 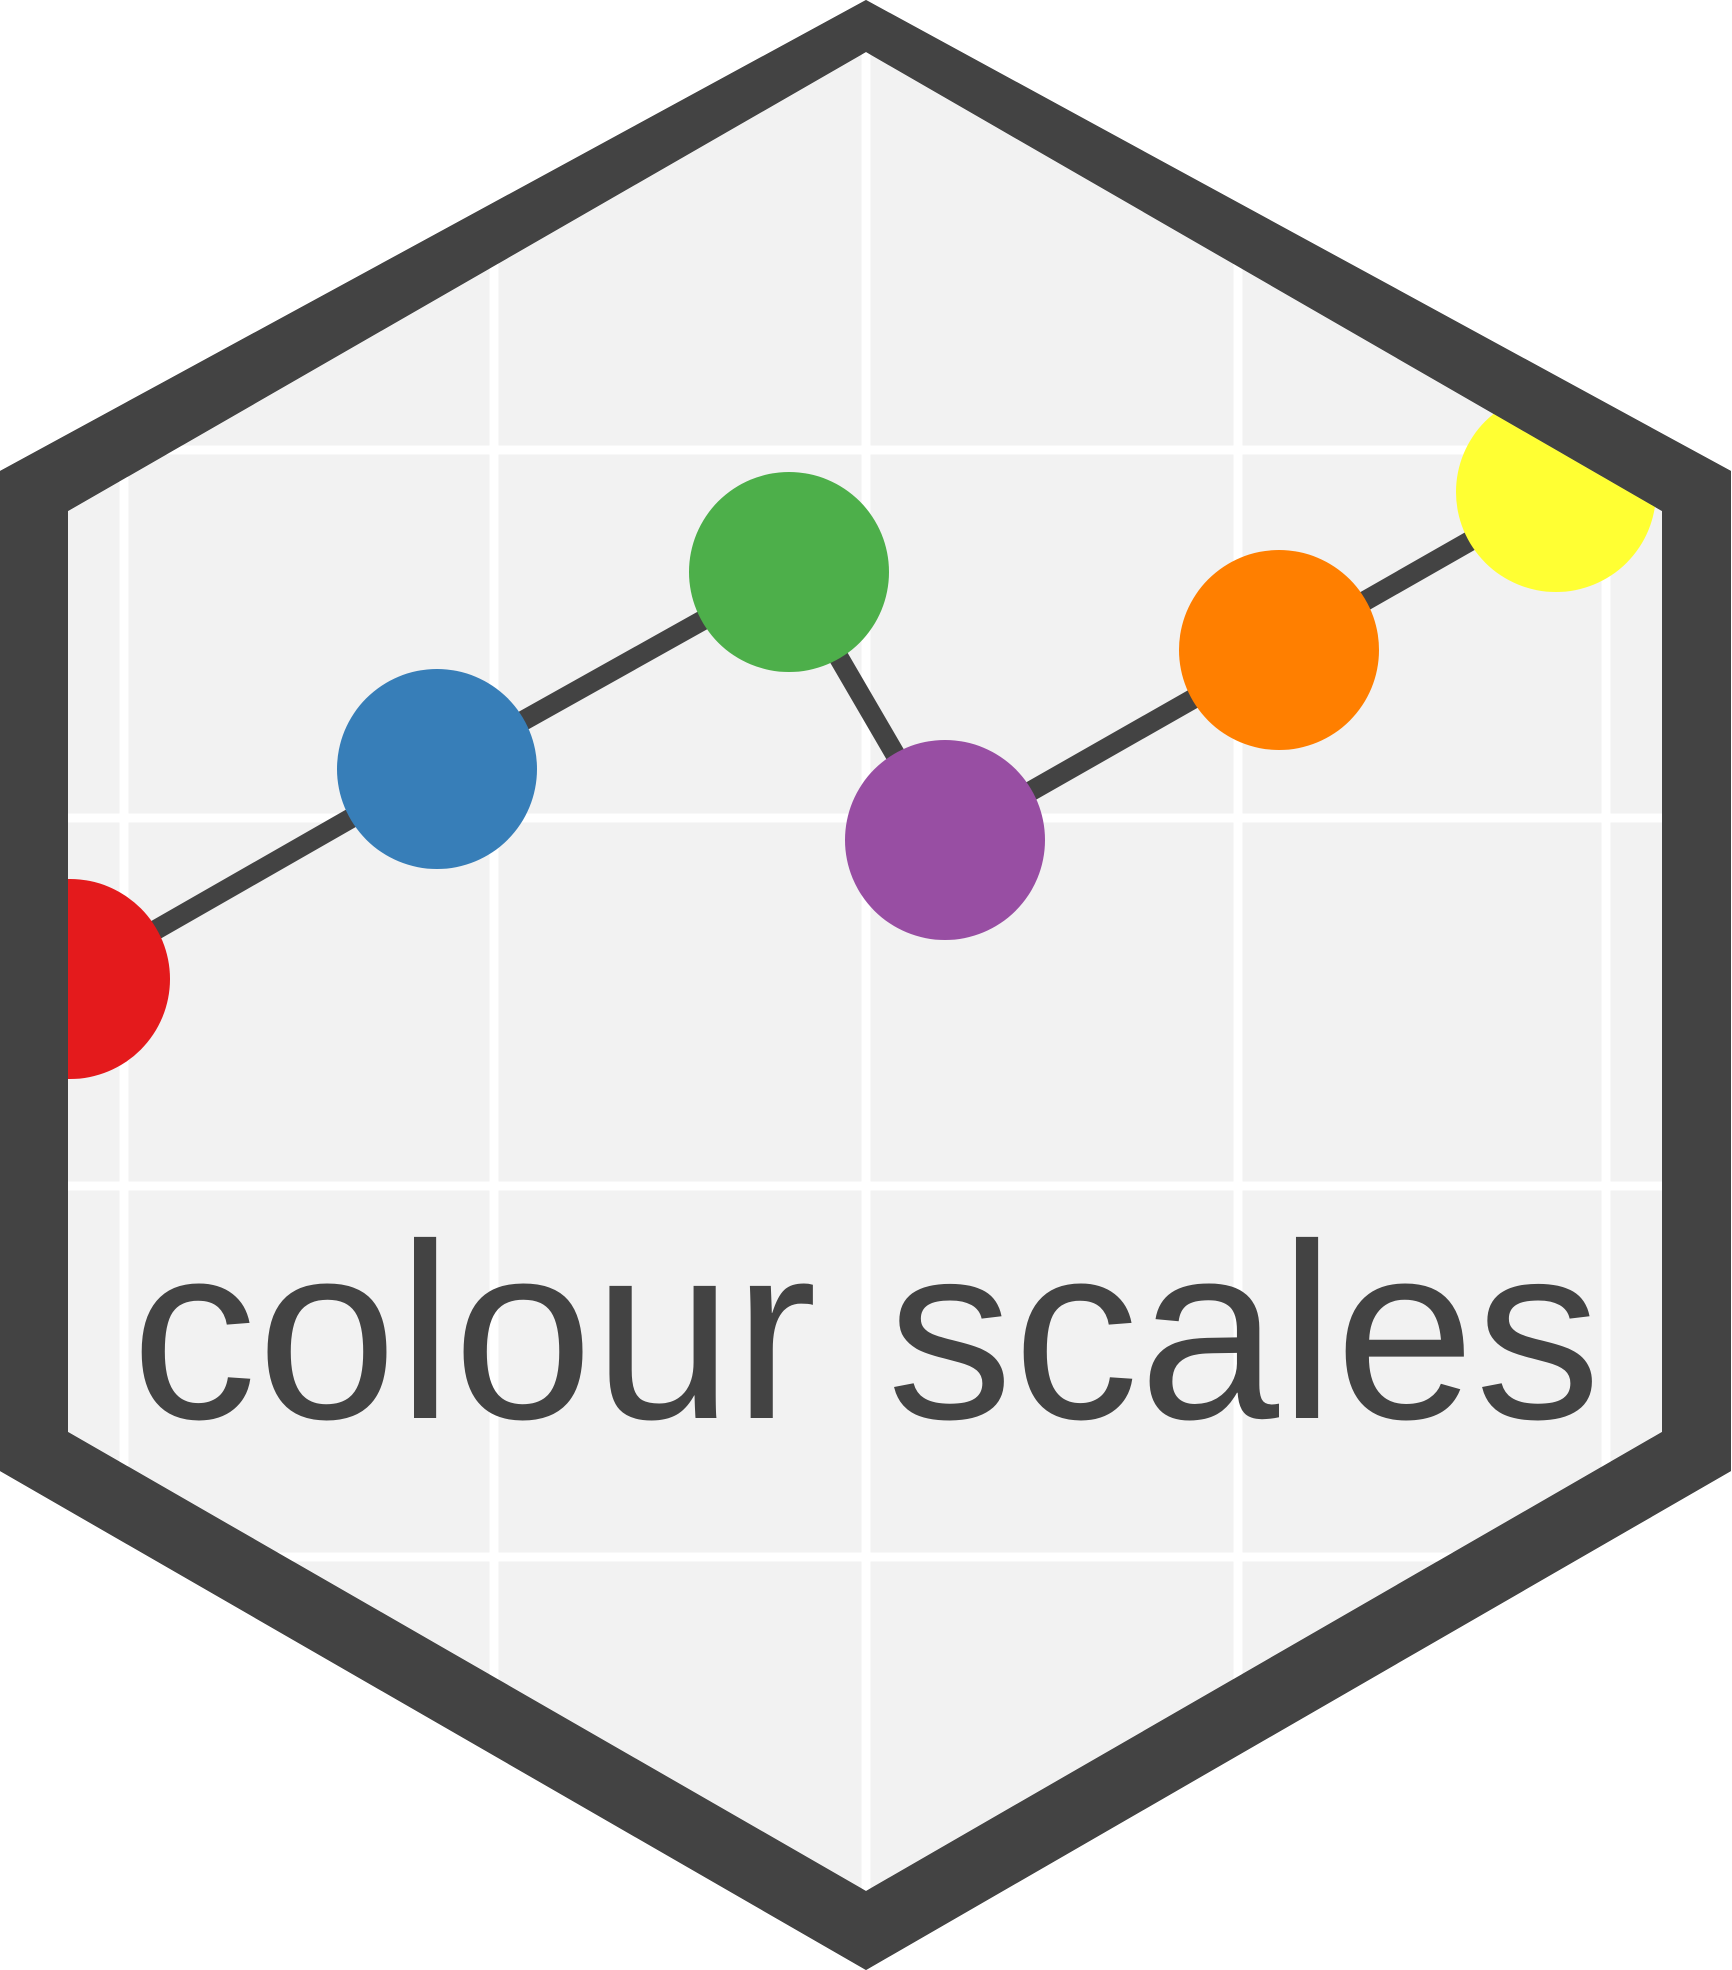 I want to click on point-orange, so click(x=1279, y=650).